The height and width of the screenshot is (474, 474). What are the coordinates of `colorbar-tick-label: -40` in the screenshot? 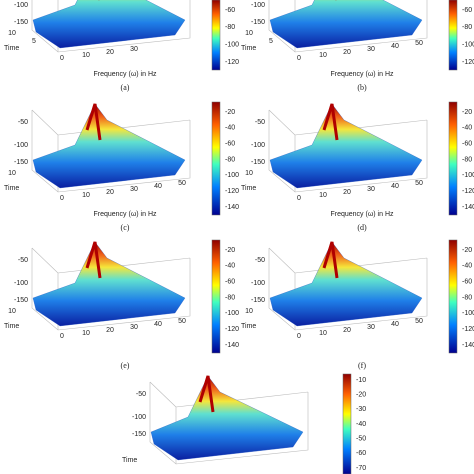 It's located at (230, 128).